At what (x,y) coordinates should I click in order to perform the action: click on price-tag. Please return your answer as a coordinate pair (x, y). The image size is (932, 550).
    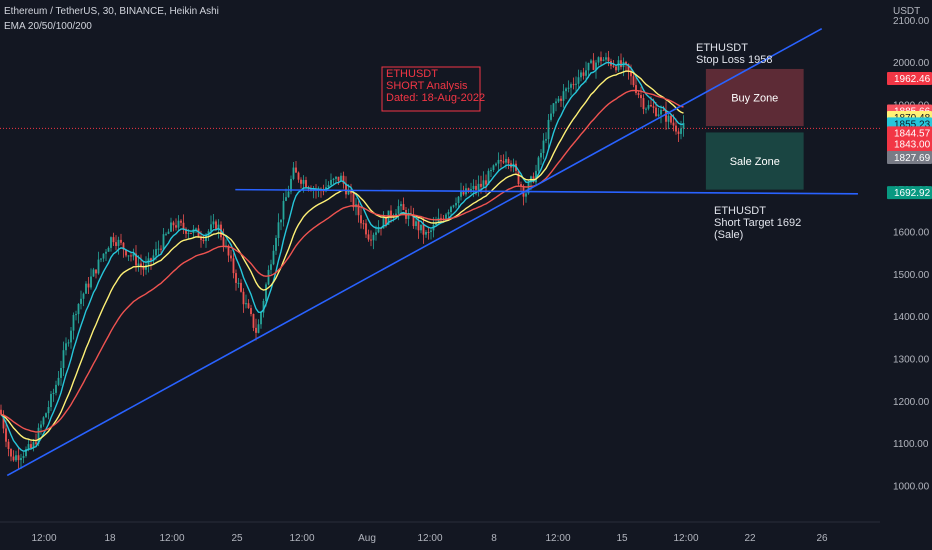
    Looking at the image, I should click on (909, 144).